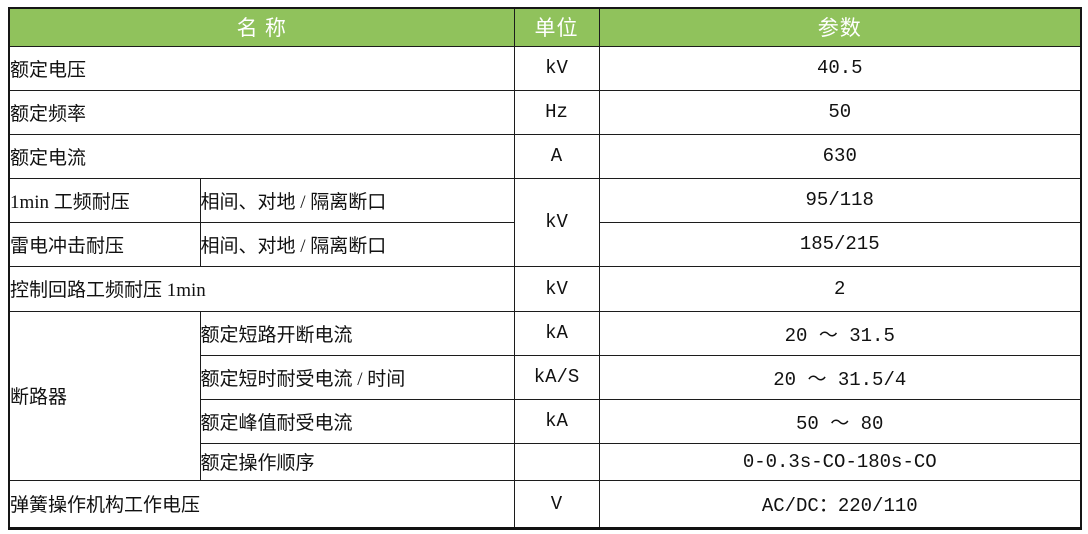 This screenshot has width=1088, height=534. I want to click on table-row: 控制回路工频耐压 1min kV 2, so click(545, 288).